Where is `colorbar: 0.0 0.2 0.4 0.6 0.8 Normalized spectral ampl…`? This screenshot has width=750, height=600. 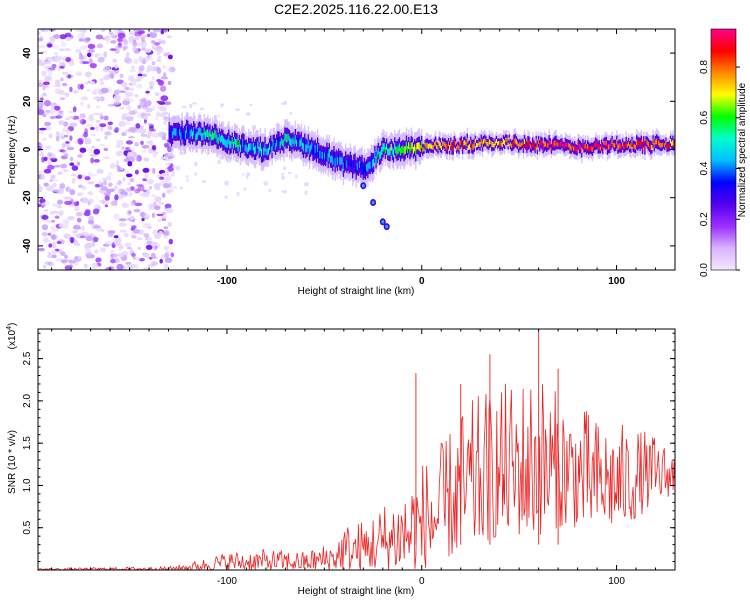 colorbar: 0.0 0.2 0.4 0.6 0.8 Normalized spectral ampl… is located at coordinates (723, 152).